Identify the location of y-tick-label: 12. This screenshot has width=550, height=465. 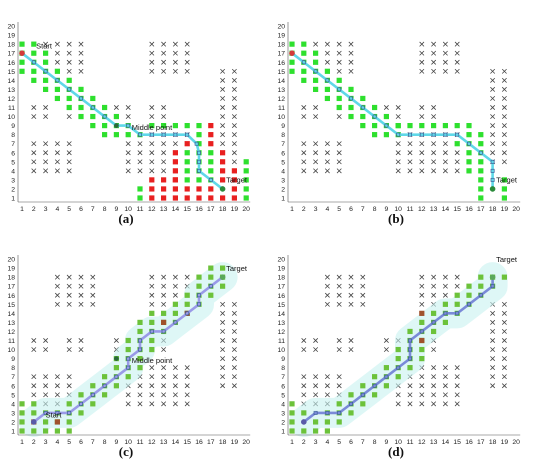
(11, 99).